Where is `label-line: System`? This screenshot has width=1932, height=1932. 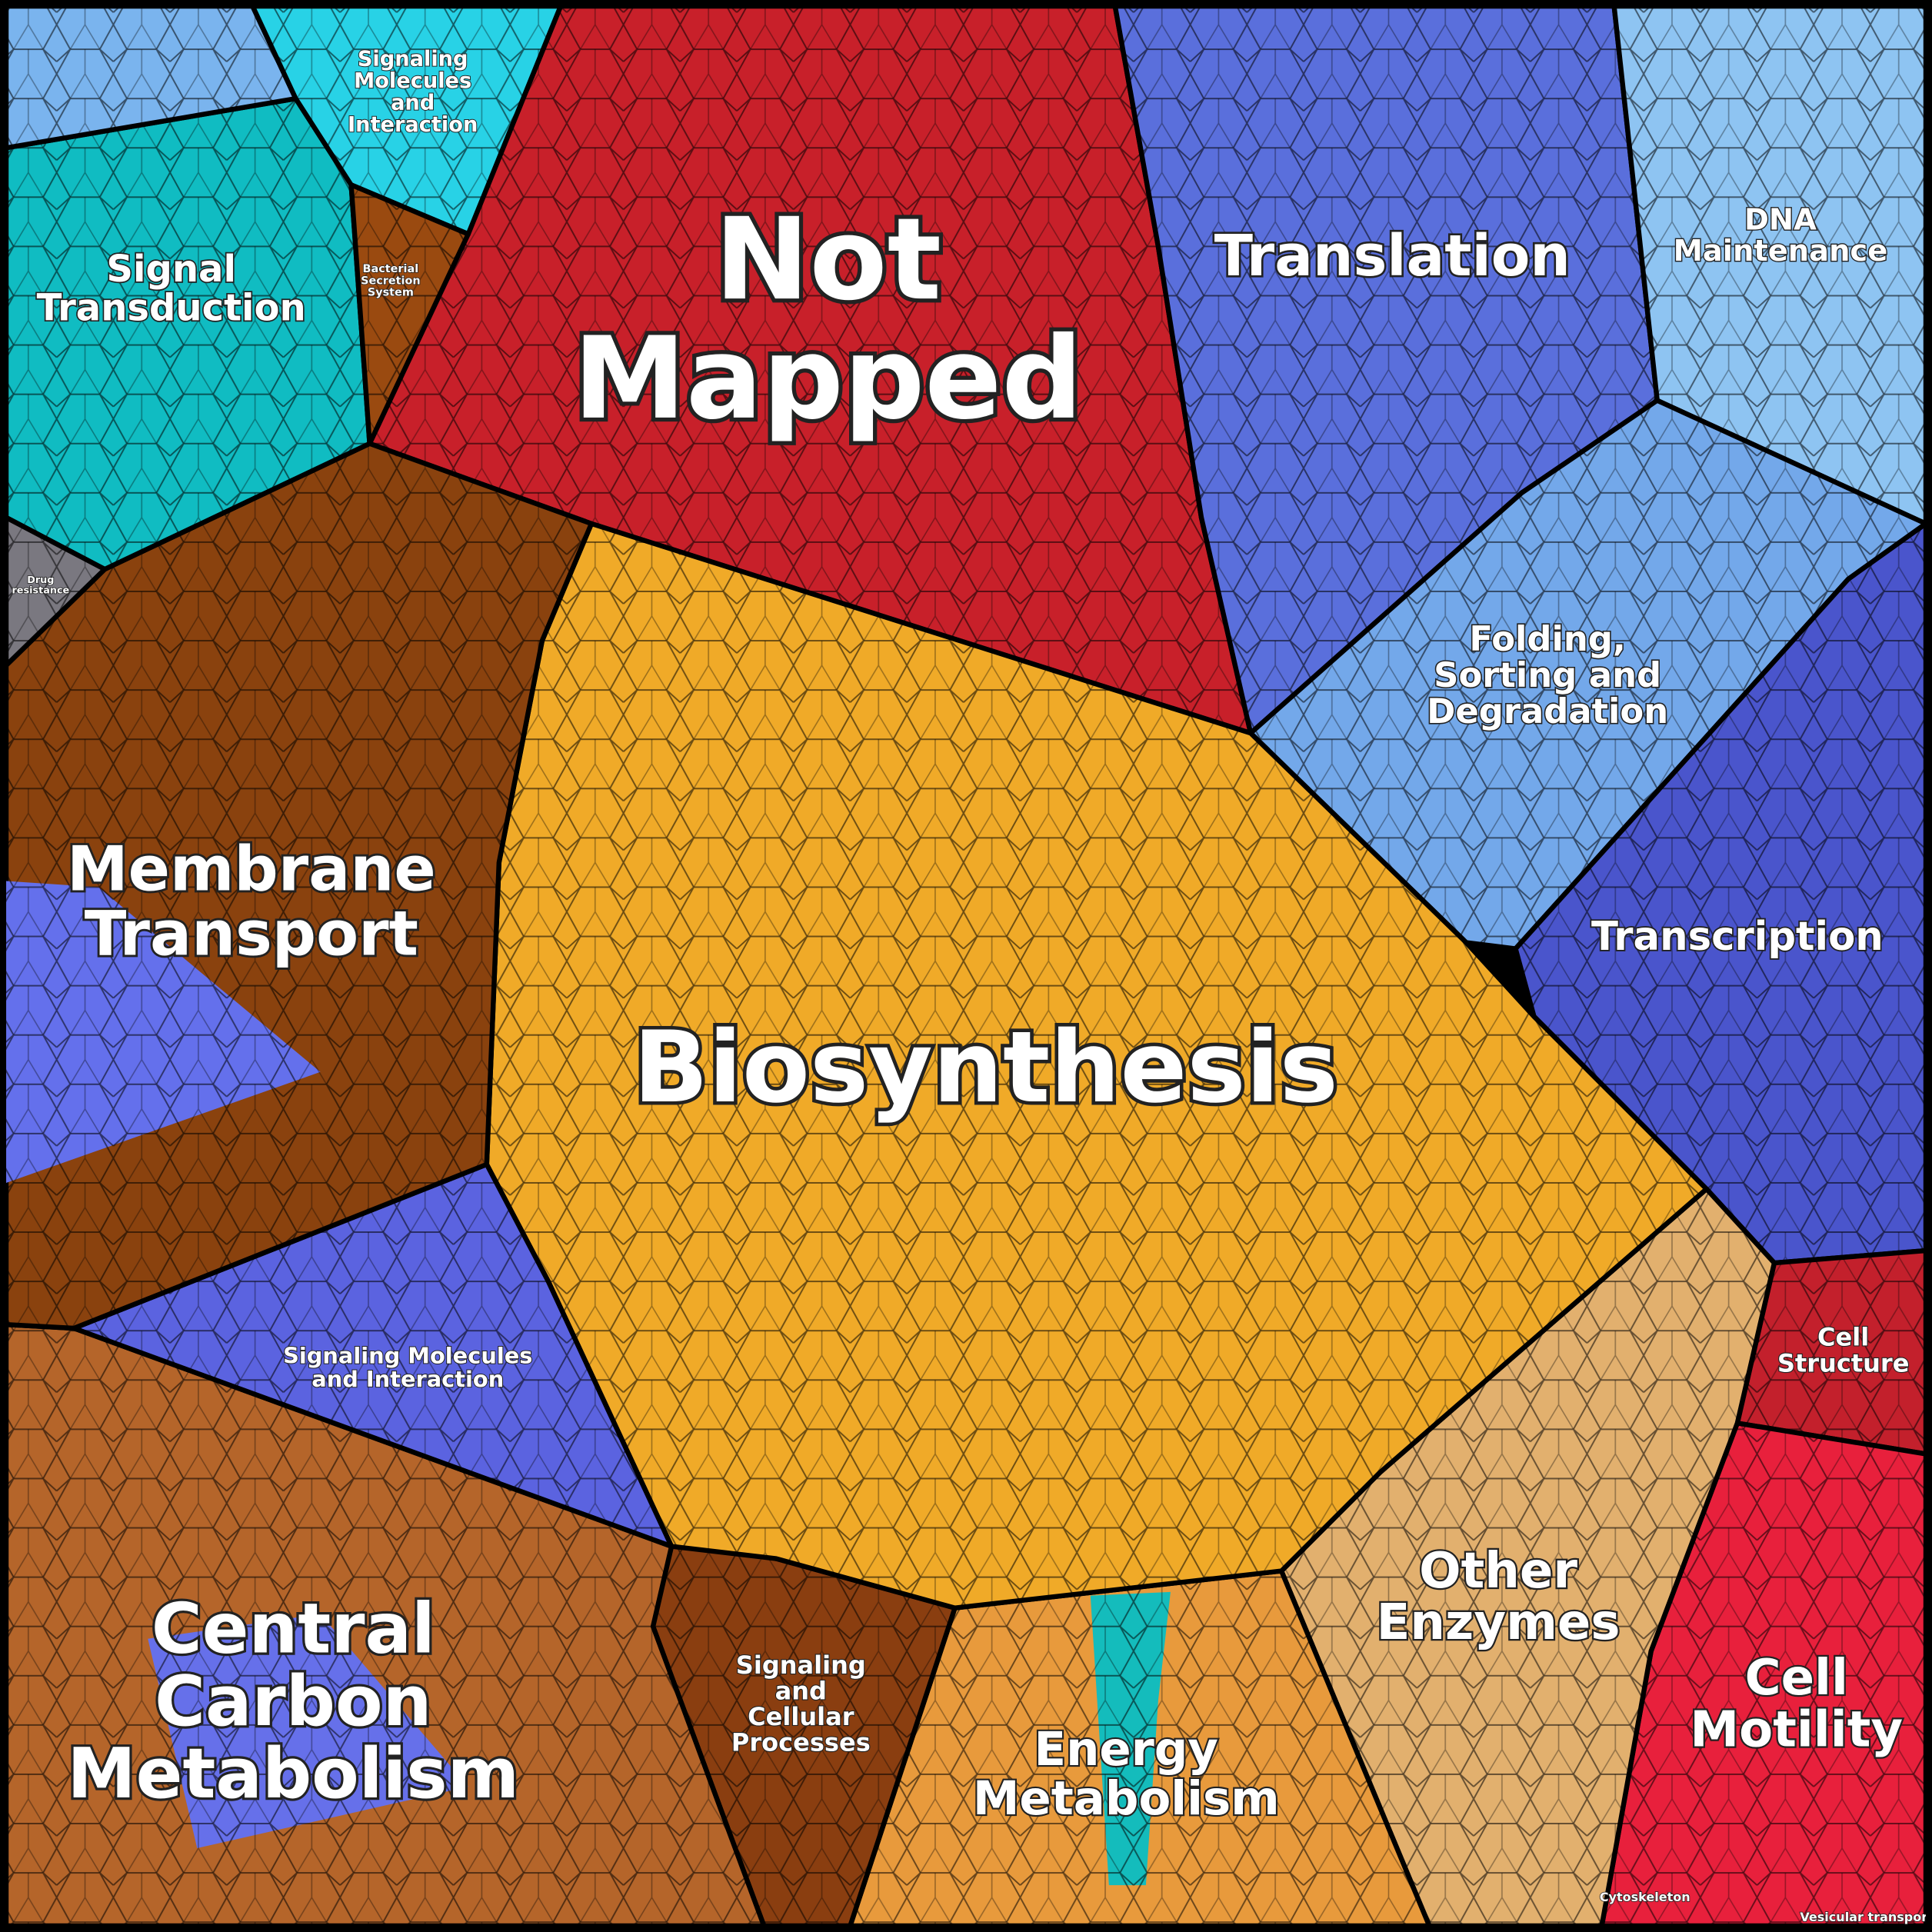 label-line: System is located at coordinates (391, 292).